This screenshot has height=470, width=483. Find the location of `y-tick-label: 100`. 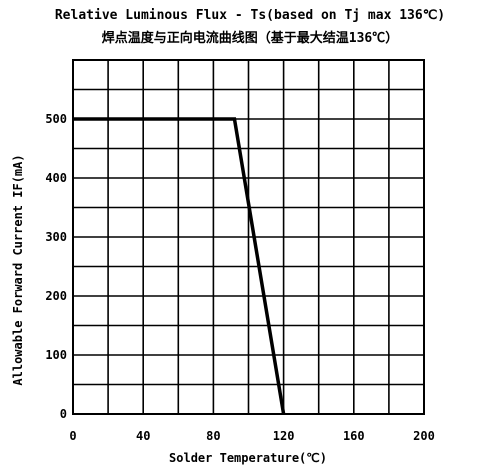

y-tick-label: 100 is located at coordinates (56, 355).